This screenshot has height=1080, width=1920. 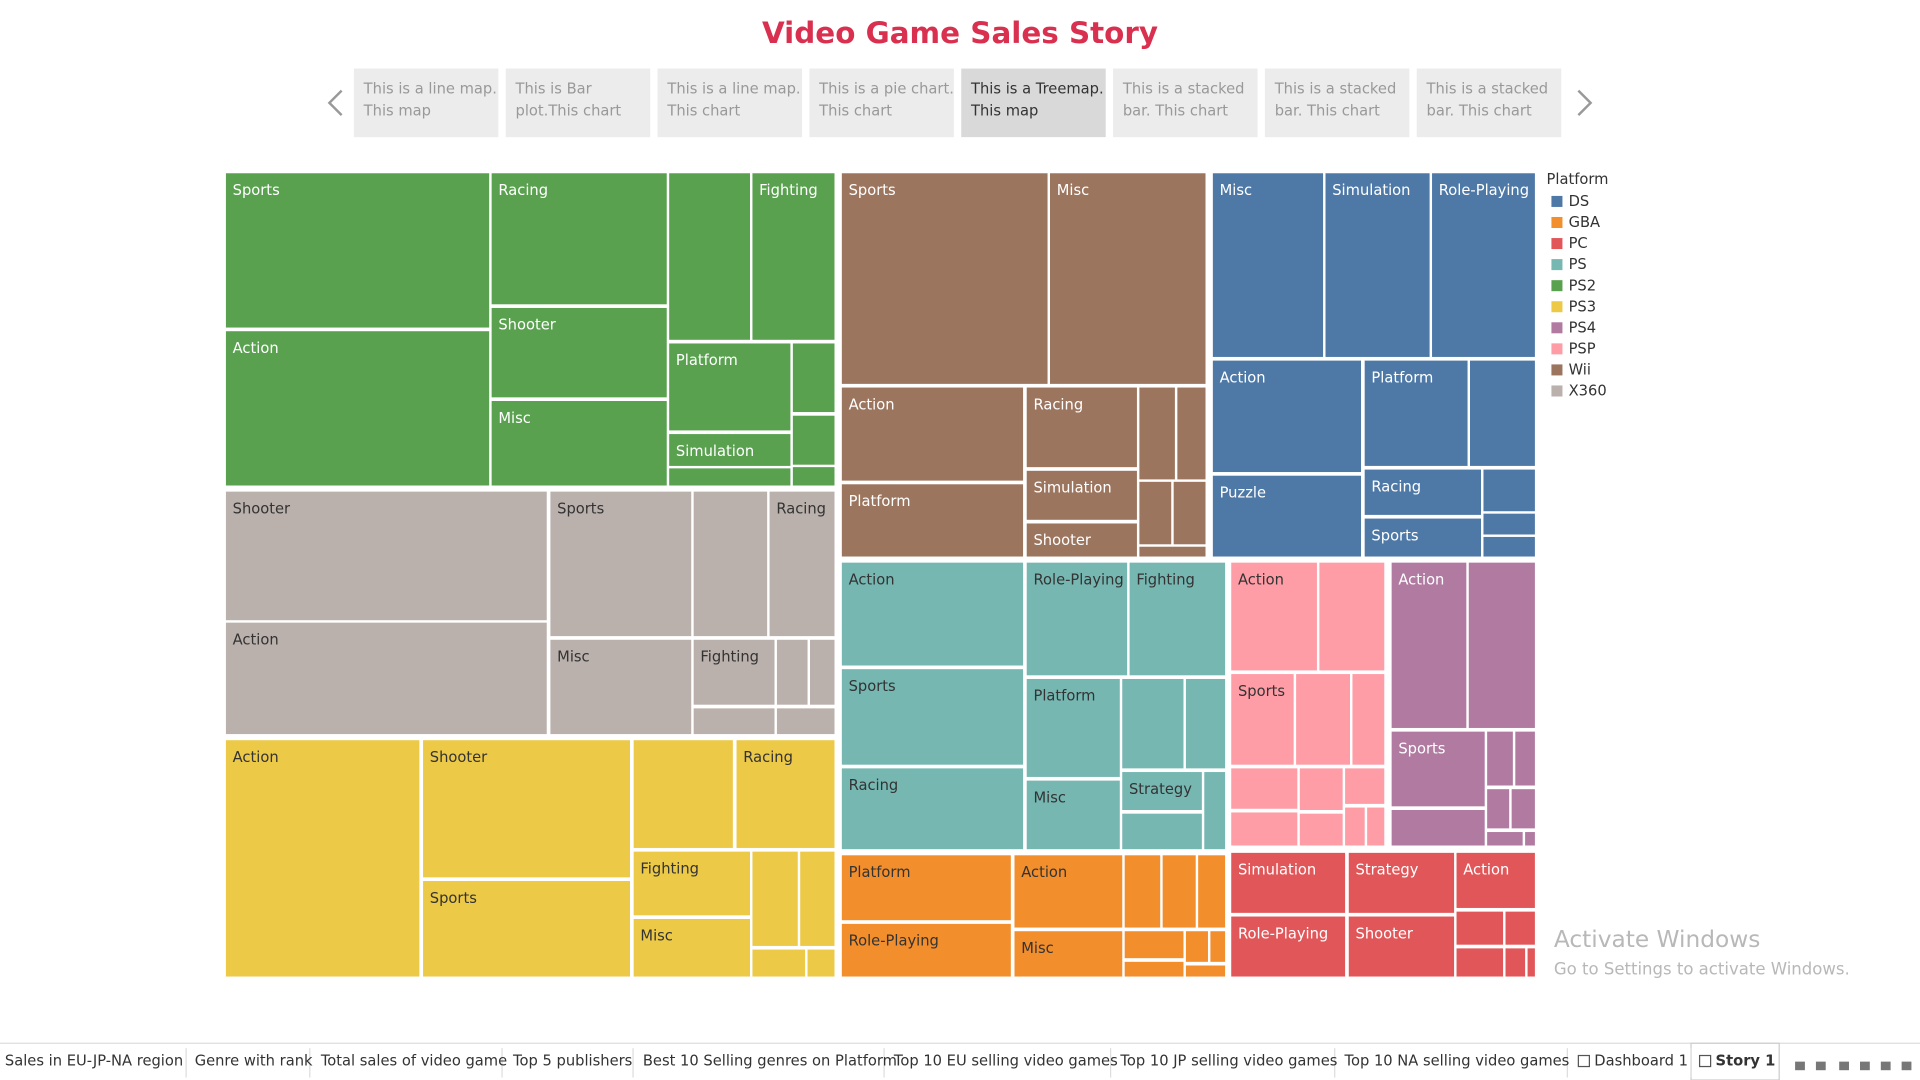 What do you see at coordinates (1578, 264) in the screenshot?
I see `legend-label: PS` at bounding box center [1578, 264].